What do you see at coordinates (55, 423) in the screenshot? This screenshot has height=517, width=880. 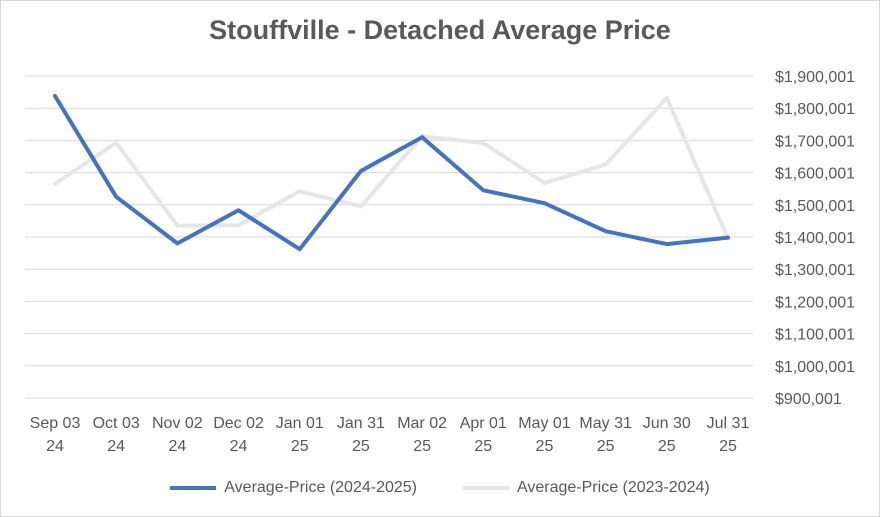 I see `x-tick-label: Sep 03` at bounding box center [55, 423].